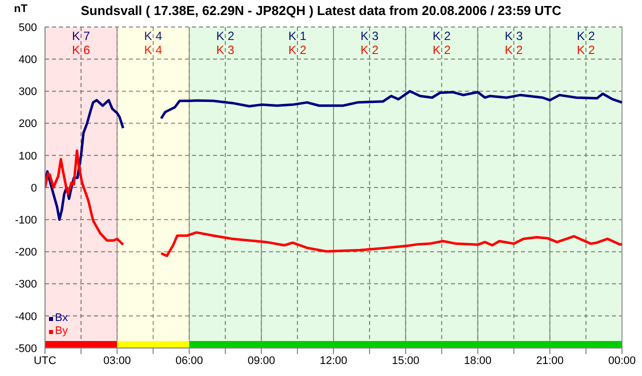 Image resolution: width=642 pixels, height=376 pixels. What do you see at coordinates (117, 360) in the screenshot?
I see `x-tick-label: 03:00` at bounding box center [117, 360].